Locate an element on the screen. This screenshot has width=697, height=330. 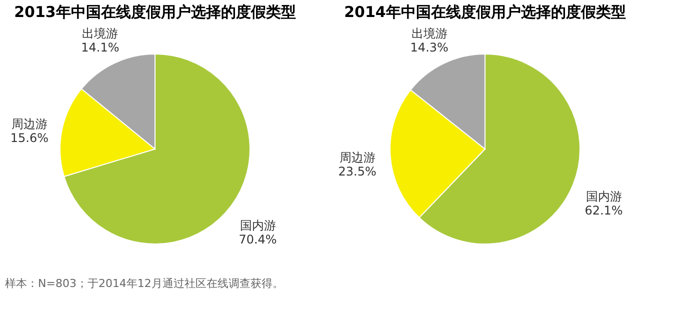
data-label: 23.5% is located at coordinates (357, 171).